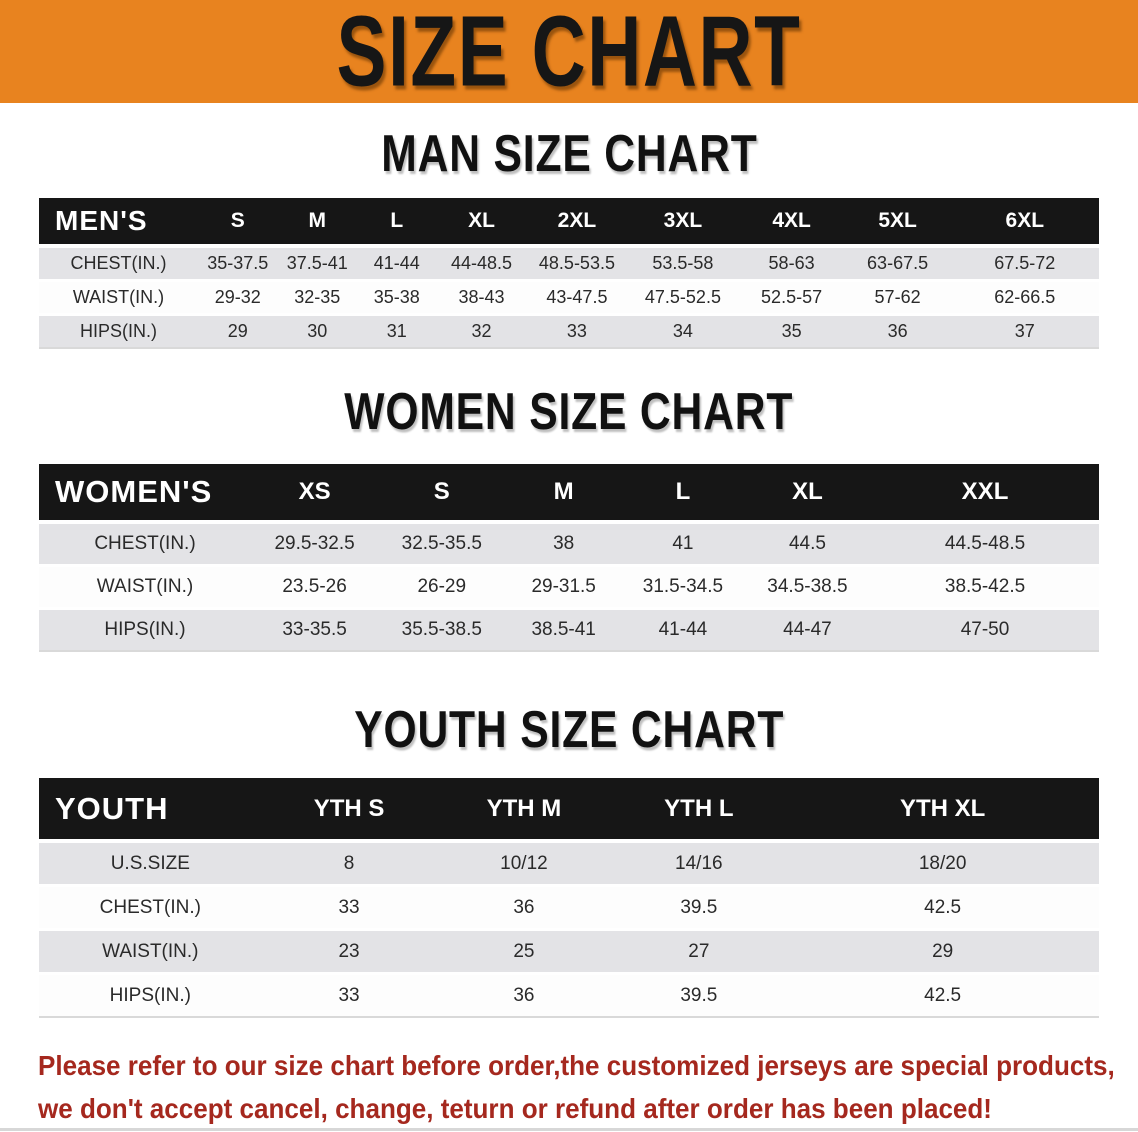 Image resolution: width=1138 pixels, height=1132 pixels. Describe the element at coordinates (442, 588) in the screenshot. I see `size-value: 26-29` at that location.